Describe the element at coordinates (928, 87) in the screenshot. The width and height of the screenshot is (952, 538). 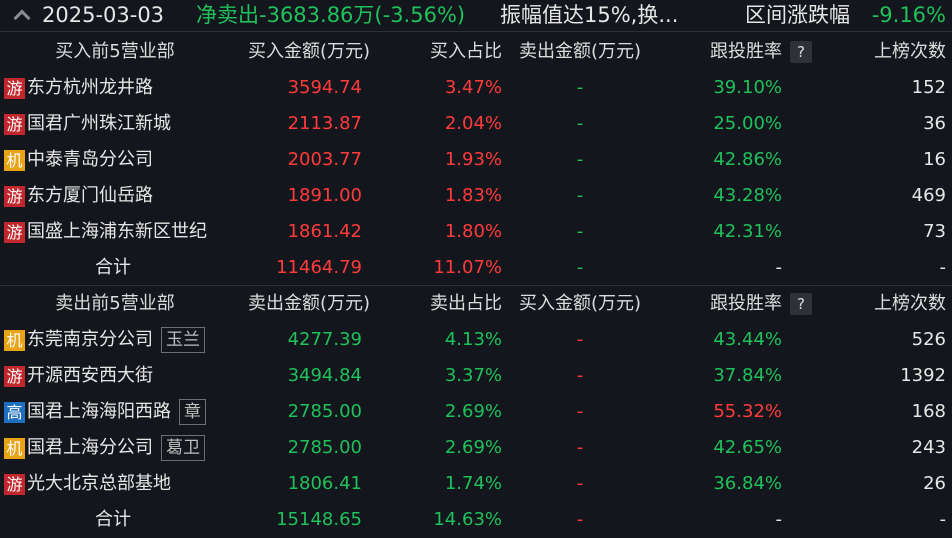
I see `list-count: 152` at that location.